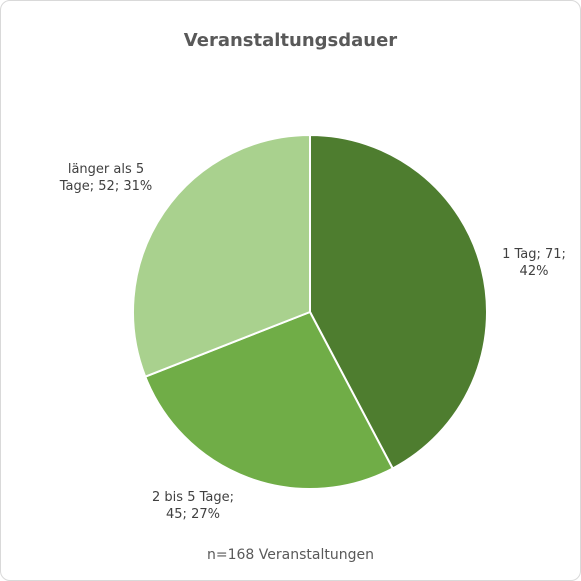  Describe the element at coordinates (534, 263) in the screenshot. I see `data-label: 1 Tag; 71; 42%` at that location.